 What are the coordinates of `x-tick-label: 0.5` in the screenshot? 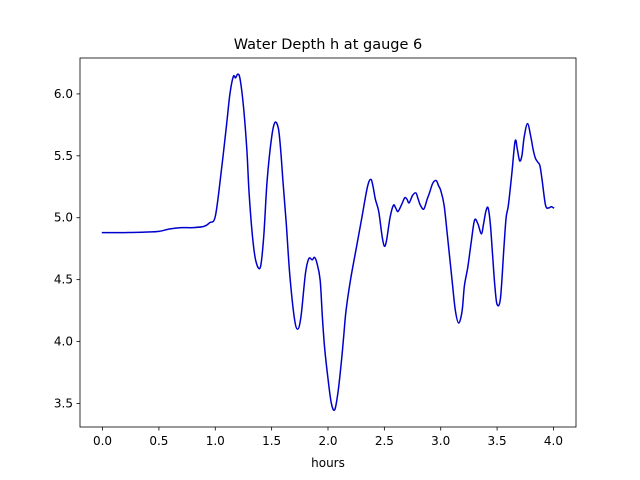 It's located at (158, 441).